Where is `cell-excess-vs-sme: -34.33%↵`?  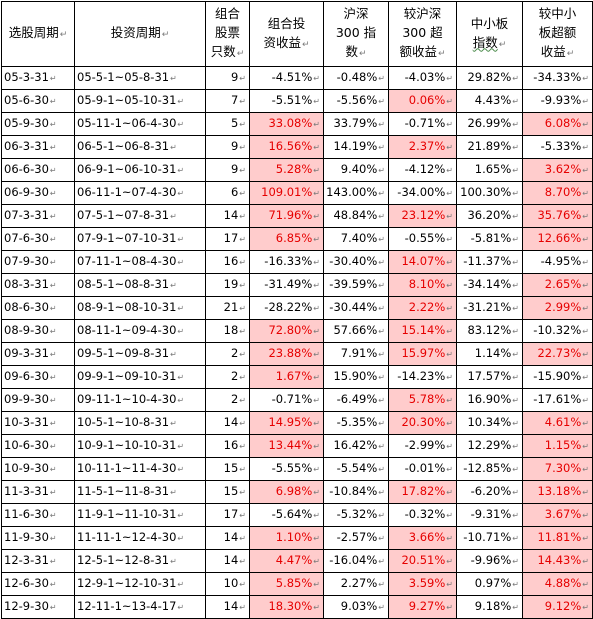 cell-excess-vs-sme: -34.33%↵ is located at coordinates (557, 78).